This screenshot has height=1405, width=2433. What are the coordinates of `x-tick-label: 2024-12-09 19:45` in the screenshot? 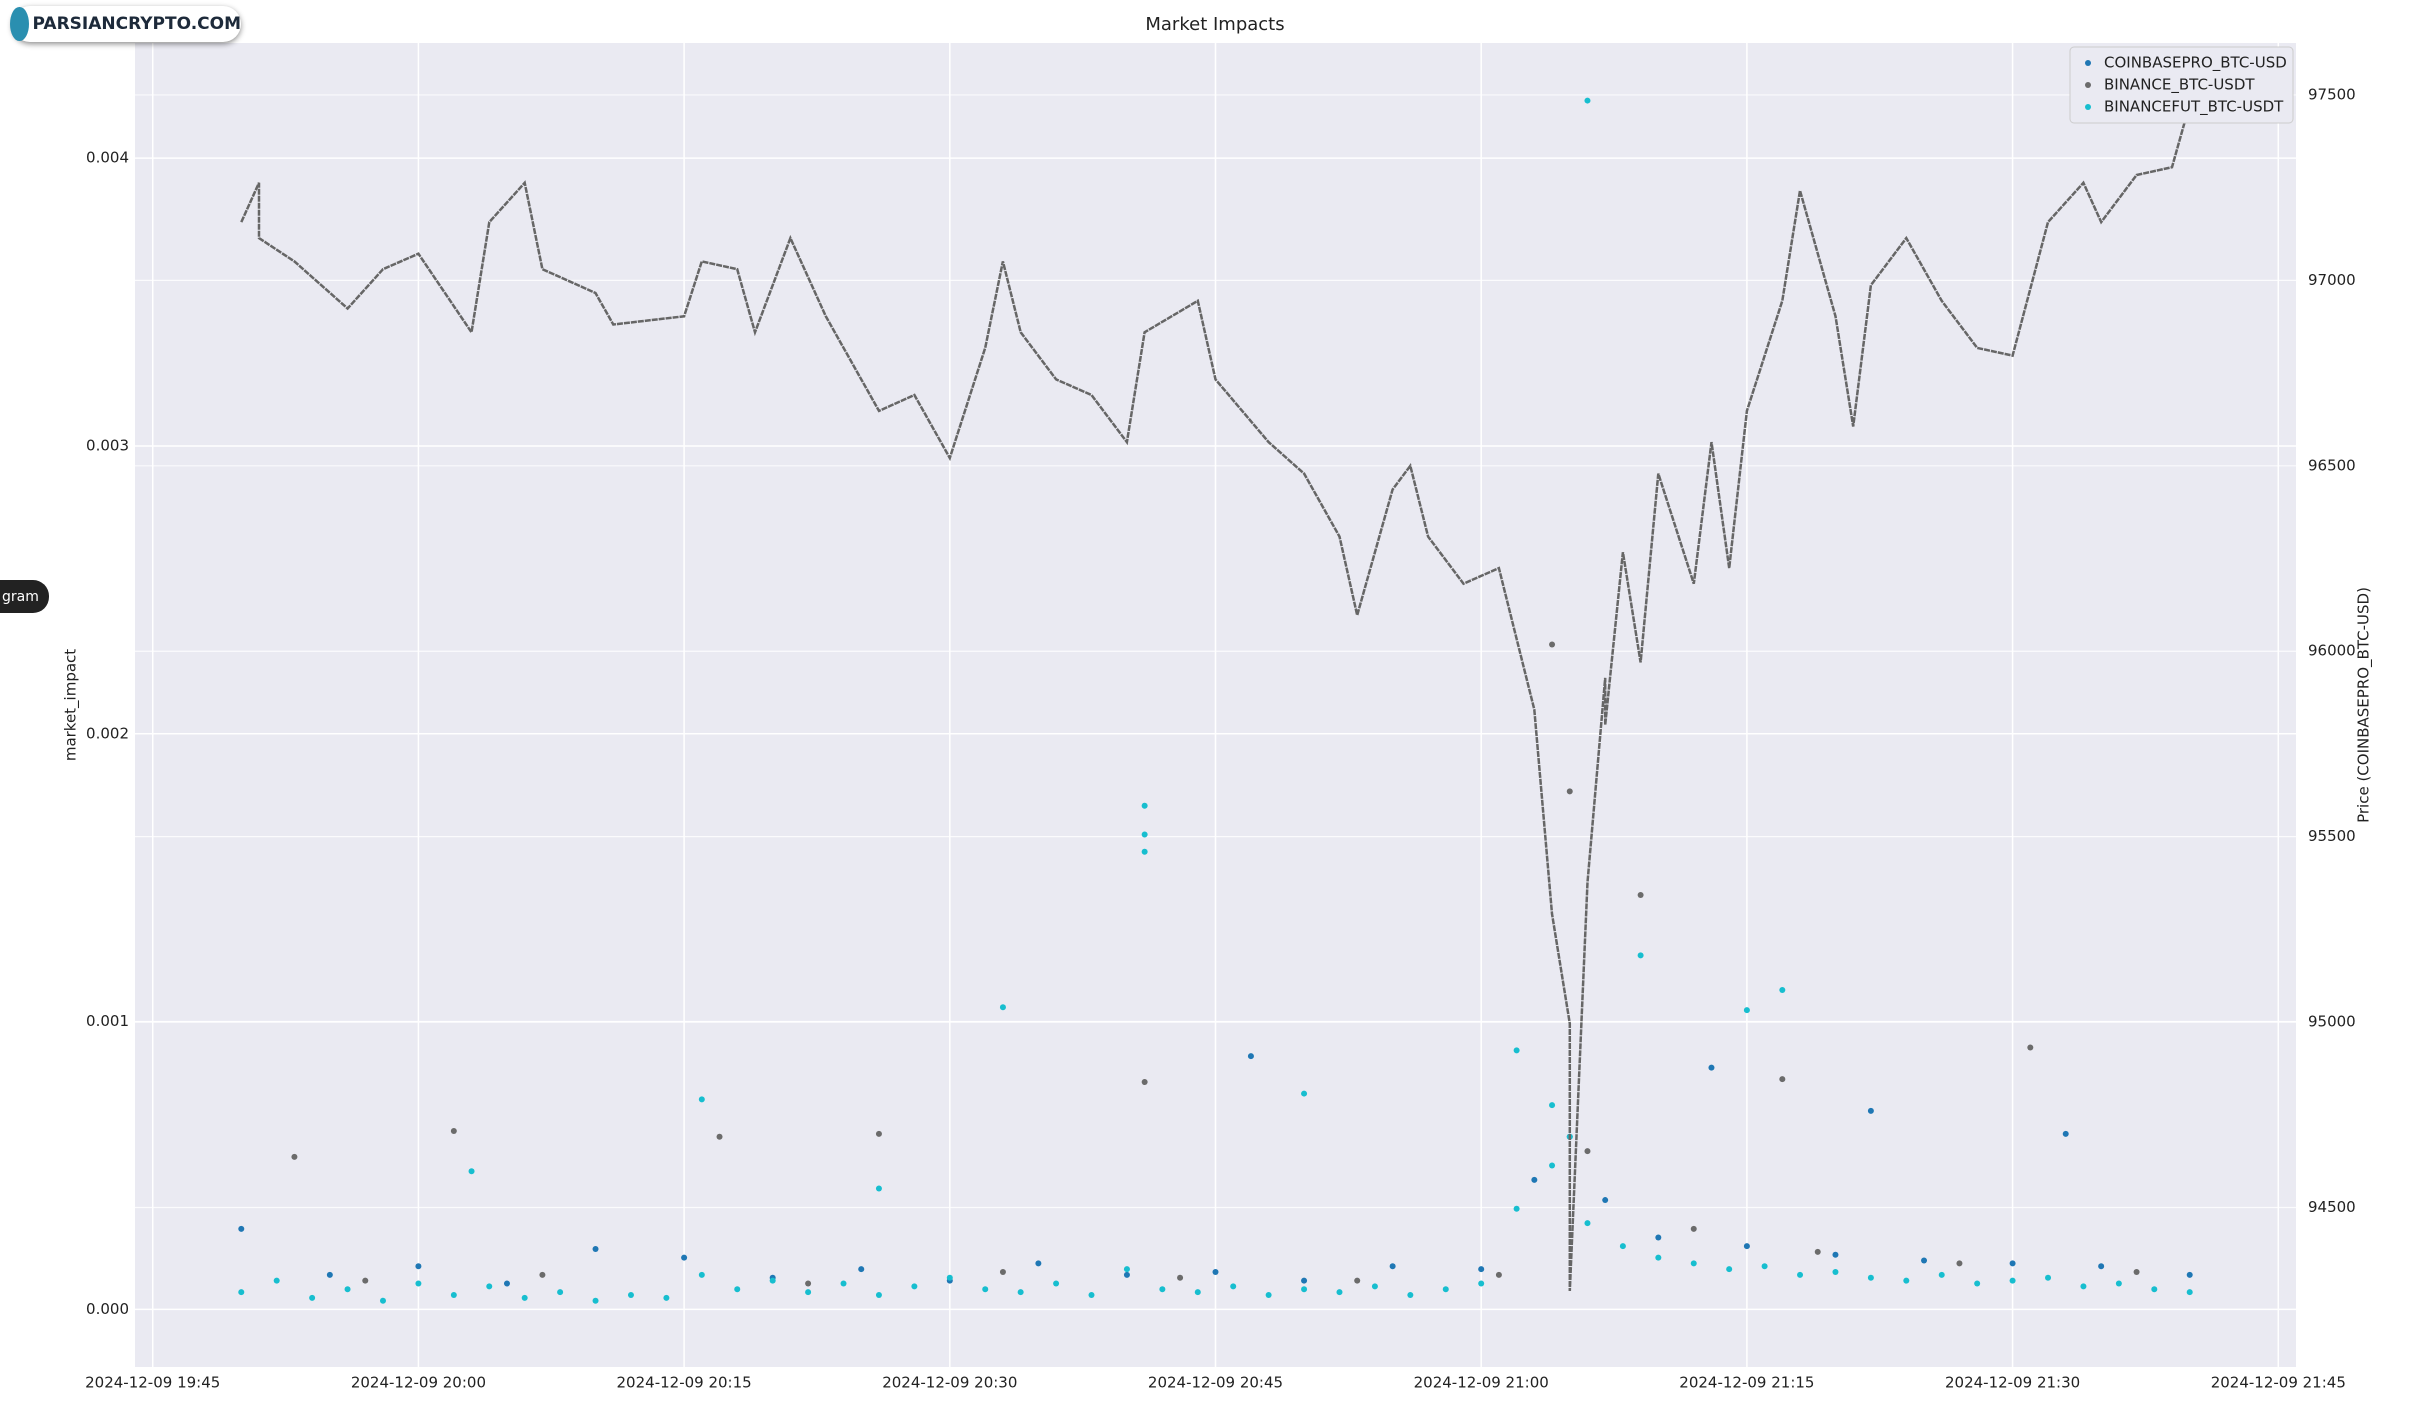 It's located at (152, 1383).